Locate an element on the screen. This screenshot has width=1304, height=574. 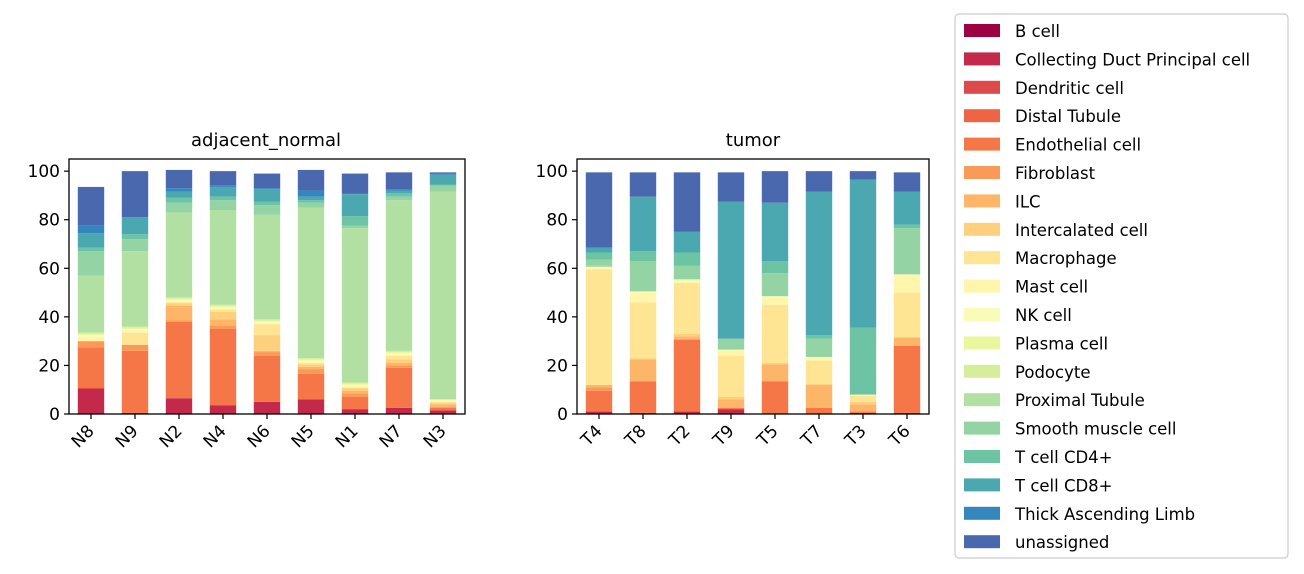
y-tick-label-60: 60 is located at coordinates (557, 269).